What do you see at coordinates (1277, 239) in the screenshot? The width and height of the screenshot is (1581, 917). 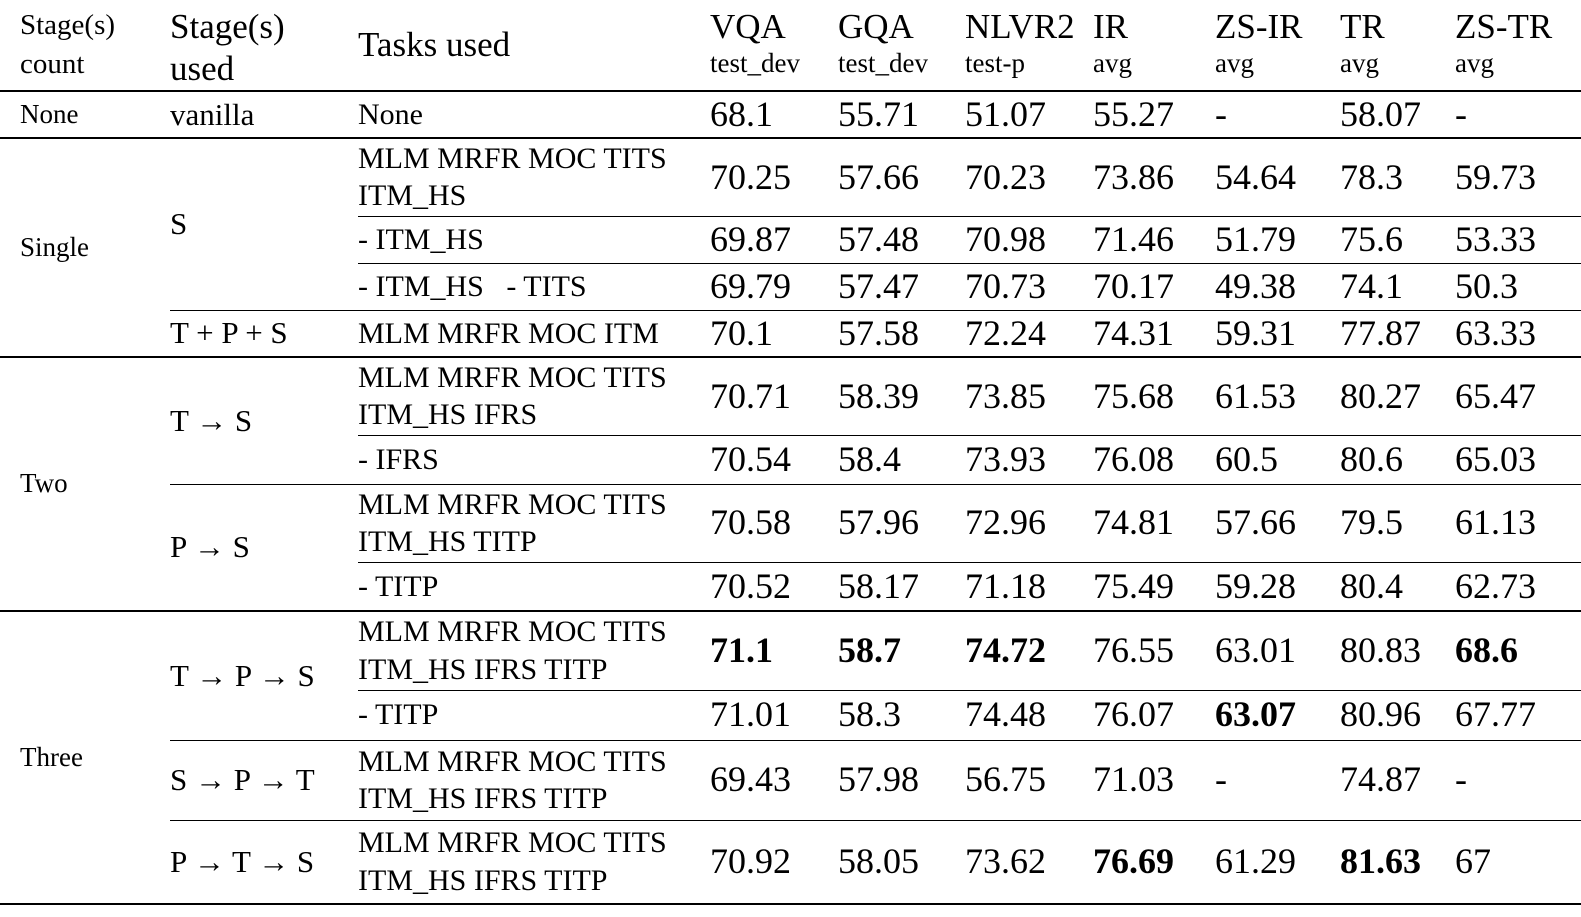 I see `zs-ir-cell: 51.79` at bounding box center [1277, 239].